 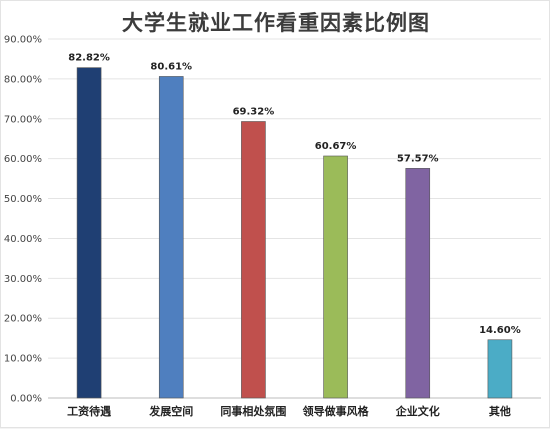 I want to click on x-tick-label: 同事相处氛围, so click(x=253, y=411).